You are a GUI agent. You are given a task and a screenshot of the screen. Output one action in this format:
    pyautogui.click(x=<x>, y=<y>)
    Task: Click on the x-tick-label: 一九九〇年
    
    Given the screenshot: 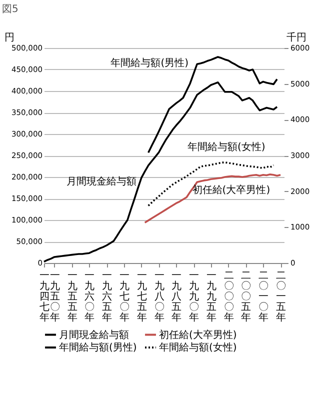 What is the action you would take?
    pyautogui.click(x=194, y=297)
    